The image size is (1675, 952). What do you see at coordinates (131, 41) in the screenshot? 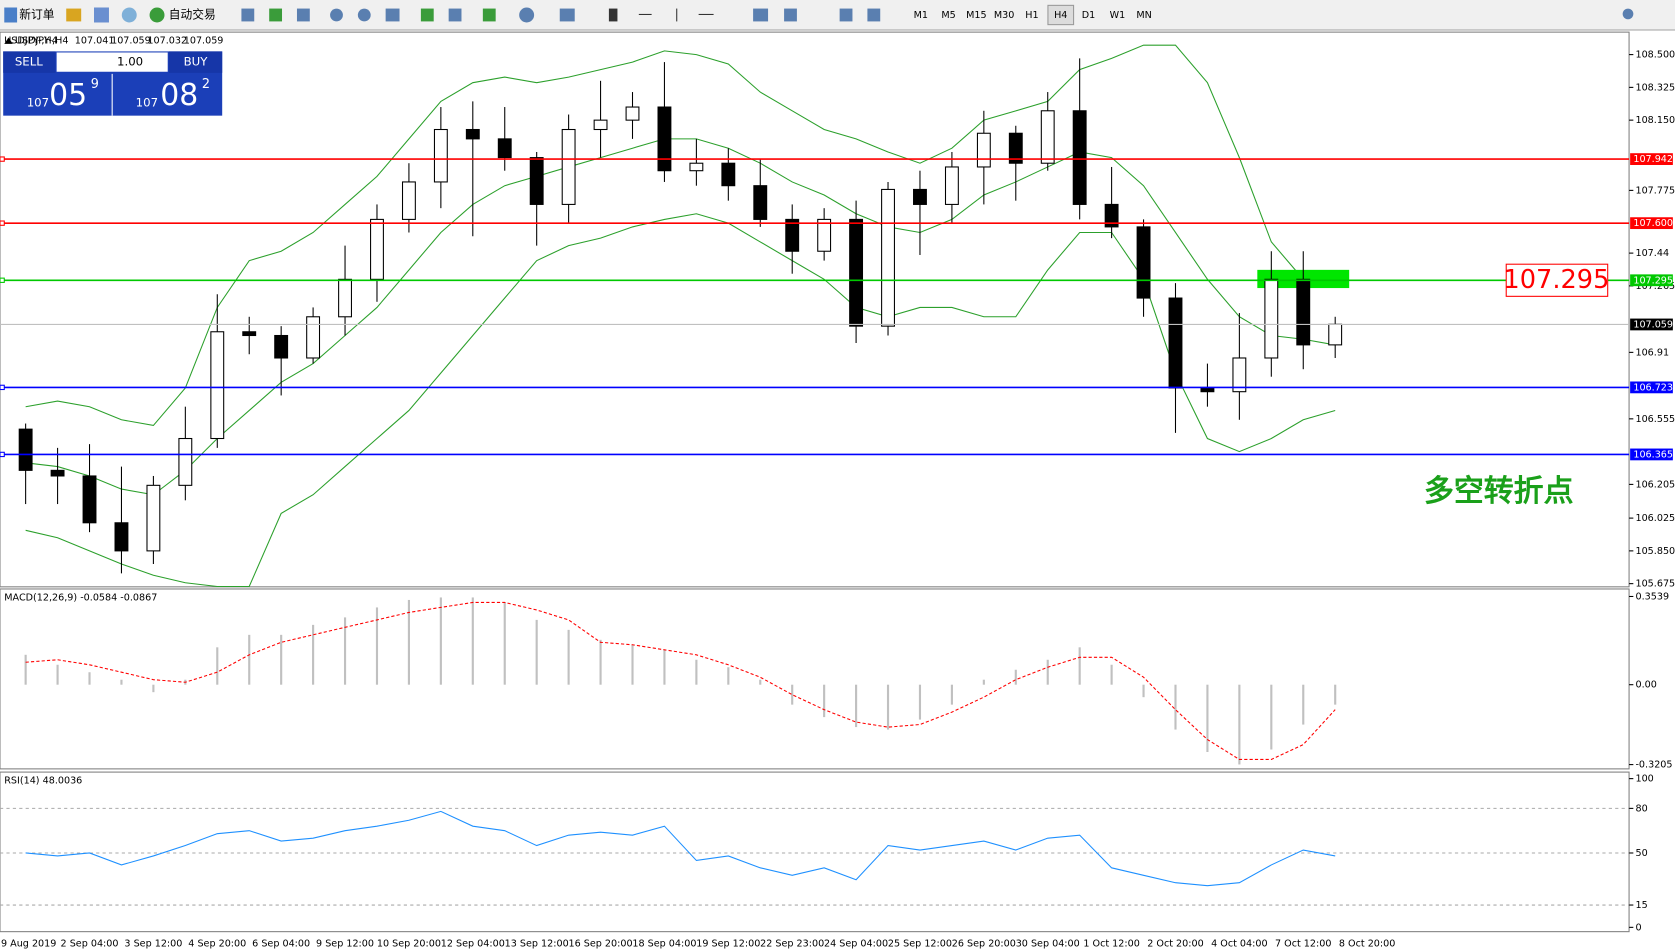
I see `quote-value: 107.059` at bounding box center [131, 41].